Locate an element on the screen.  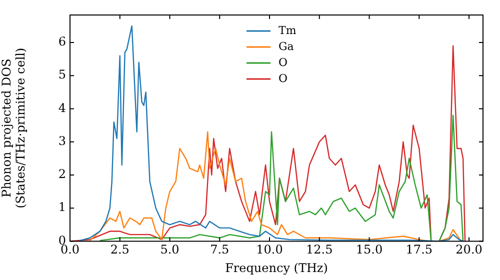
x-axis-title: Frequency (THz) is located at coordinates (276, 267).